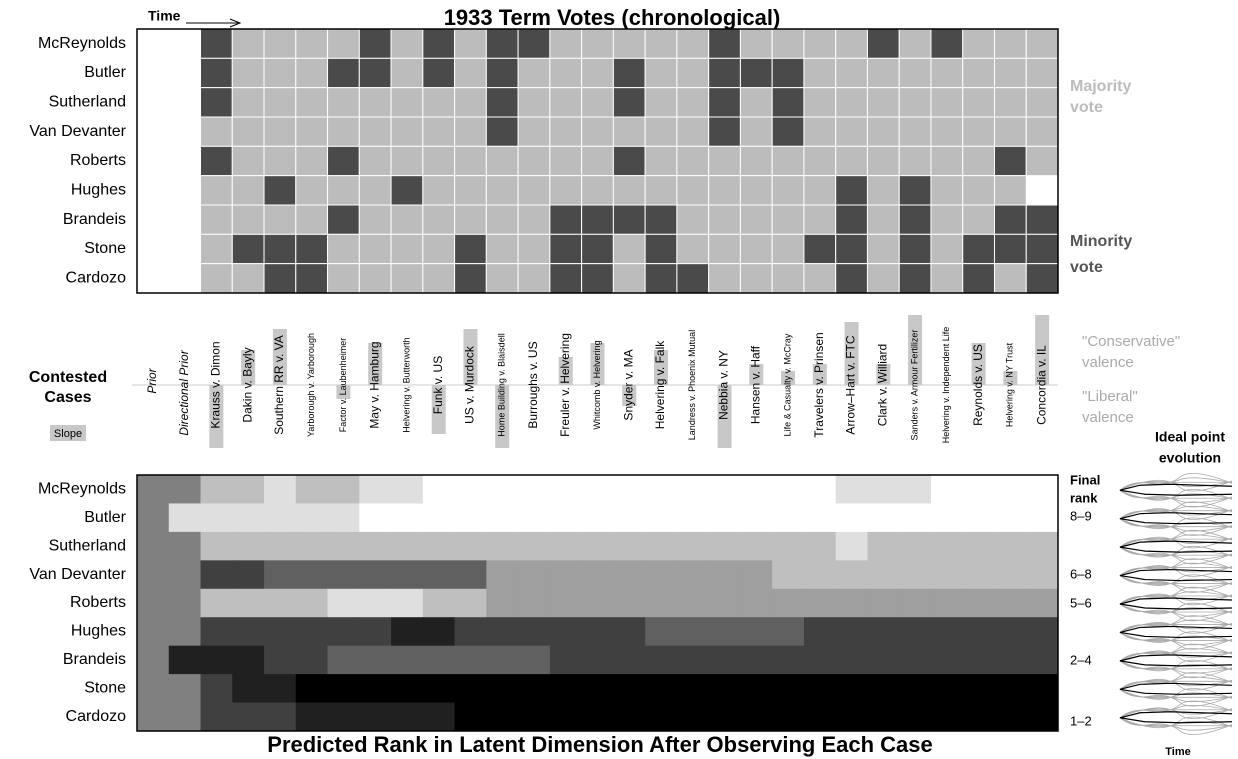  I want to click on slope-legend-box, so click(68, 433).